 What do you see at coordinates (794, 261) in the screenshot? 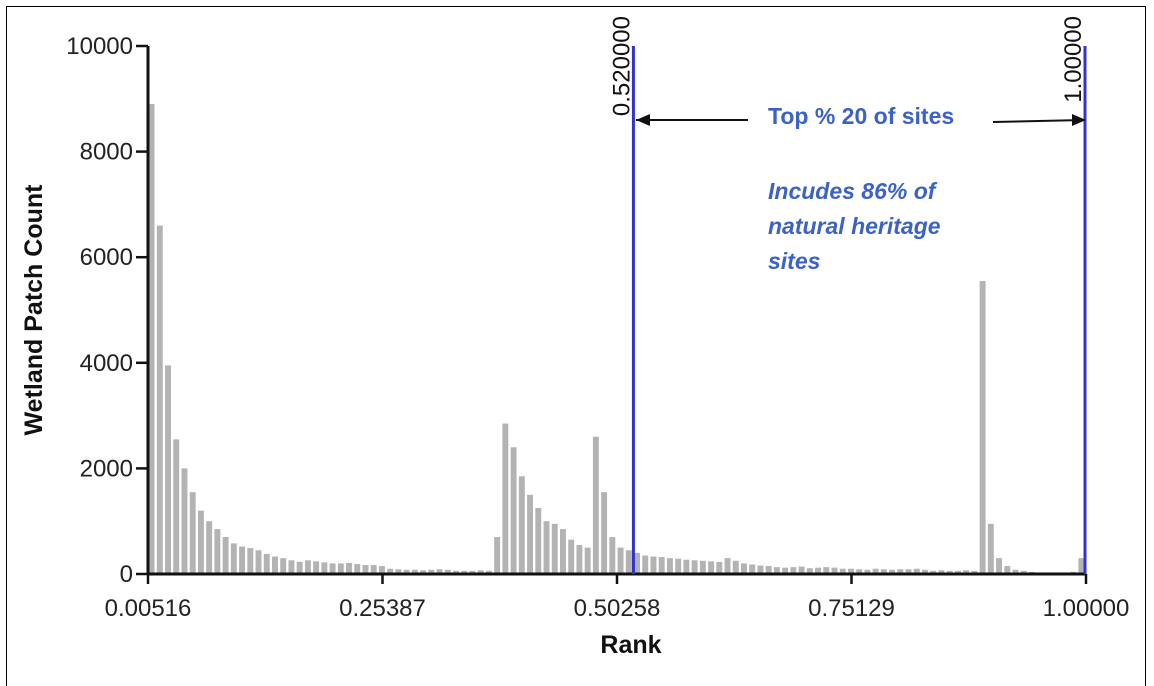
I see `note-line-3: sites` at bounding box center [794, 261].